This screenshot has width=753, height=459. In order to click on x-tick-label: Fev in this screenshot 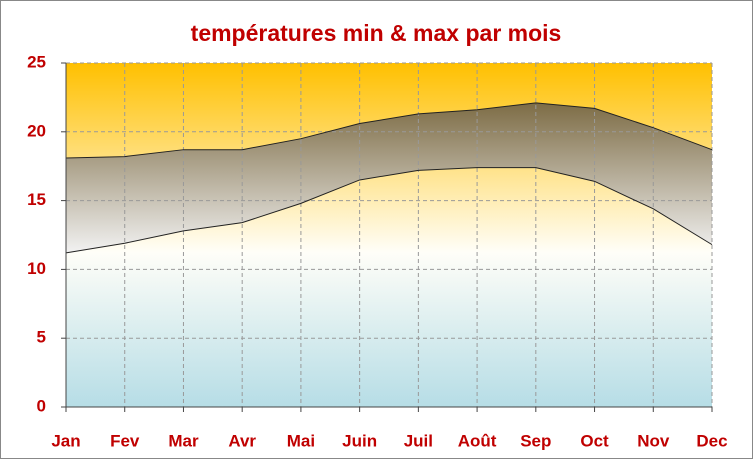, I will do `click(125, 440)`.